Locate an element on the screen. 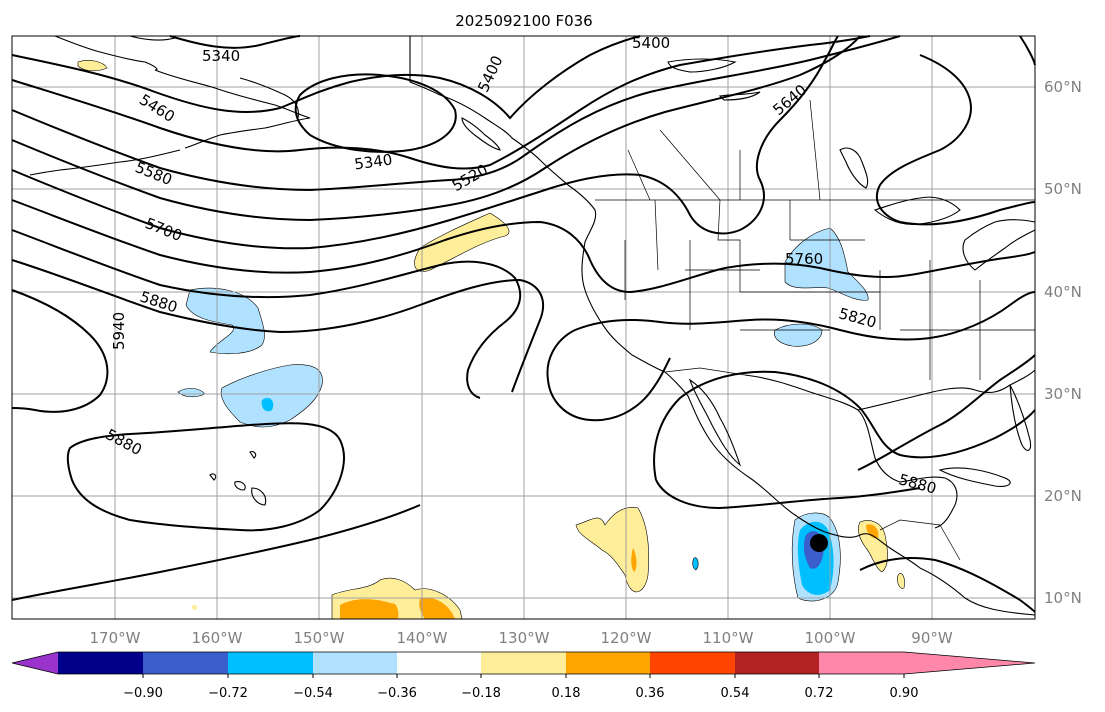  lat-label: 60°N is located at coordinates (1063, 87).